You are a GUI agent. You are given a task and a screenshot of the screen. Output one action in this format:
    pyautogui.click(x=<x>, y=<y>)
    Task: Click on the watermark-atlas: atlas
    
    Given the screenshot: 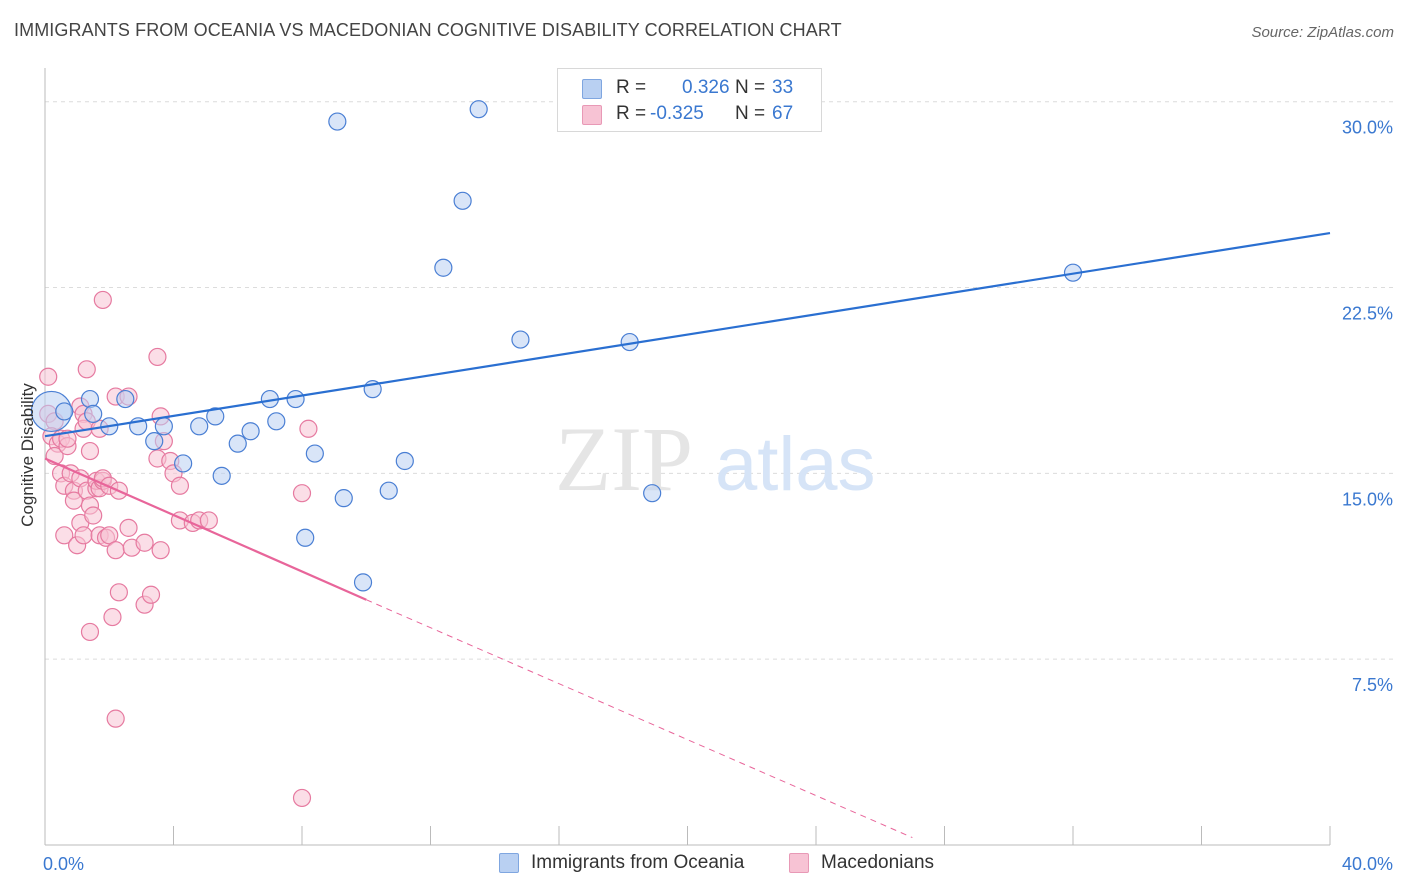 What is the action you would take?
    pyautogui.click(x=795, y=464)
    